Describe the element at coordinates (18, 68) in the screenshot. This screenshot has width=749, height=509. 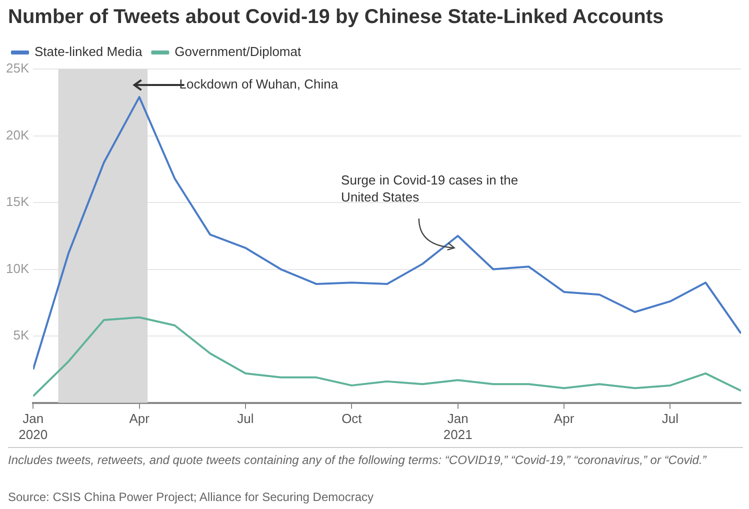
I see `y-tick-label: 25K` at that location.